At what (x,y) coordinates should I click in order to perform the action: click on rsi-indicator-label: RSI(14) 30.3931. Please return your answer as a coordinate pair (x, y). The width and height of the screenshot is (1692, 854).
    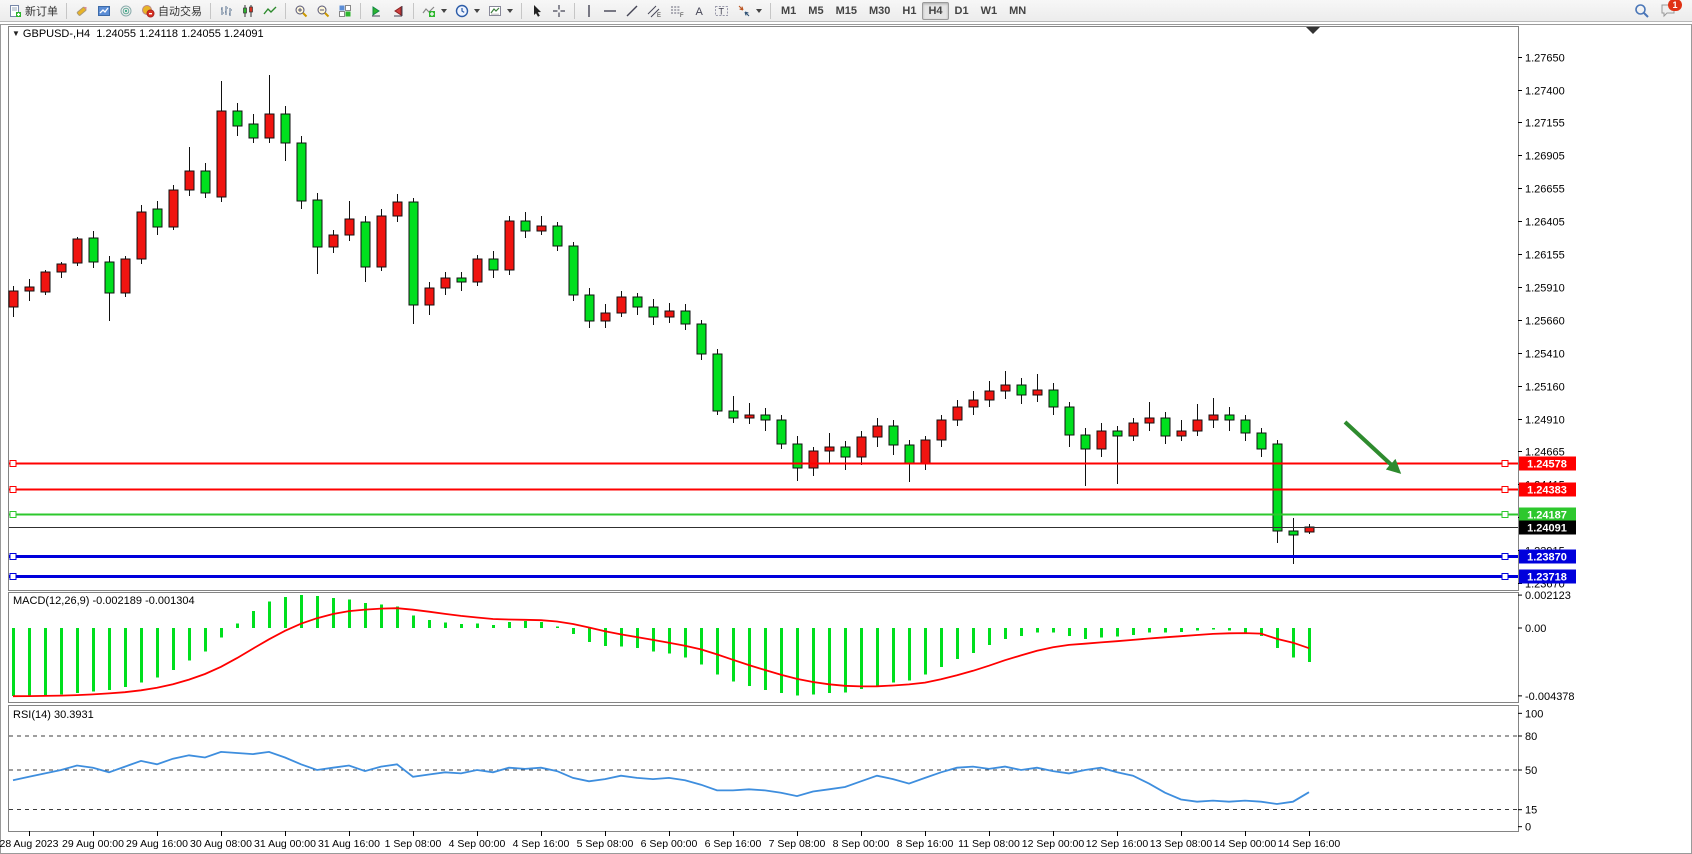
    Looking at the image, I should click on (53, 715).